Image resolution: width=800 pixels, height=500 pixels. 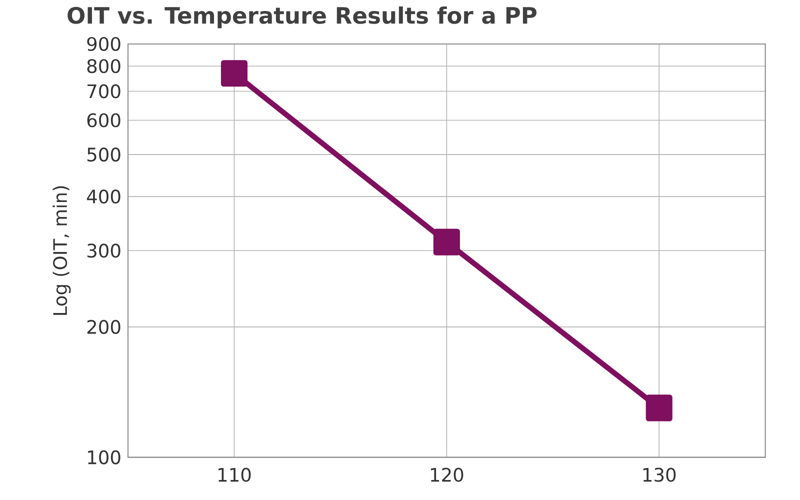 I want to click on chart-title: OIT vs. Temperature Results for a PP, so click(x=302, y=17).